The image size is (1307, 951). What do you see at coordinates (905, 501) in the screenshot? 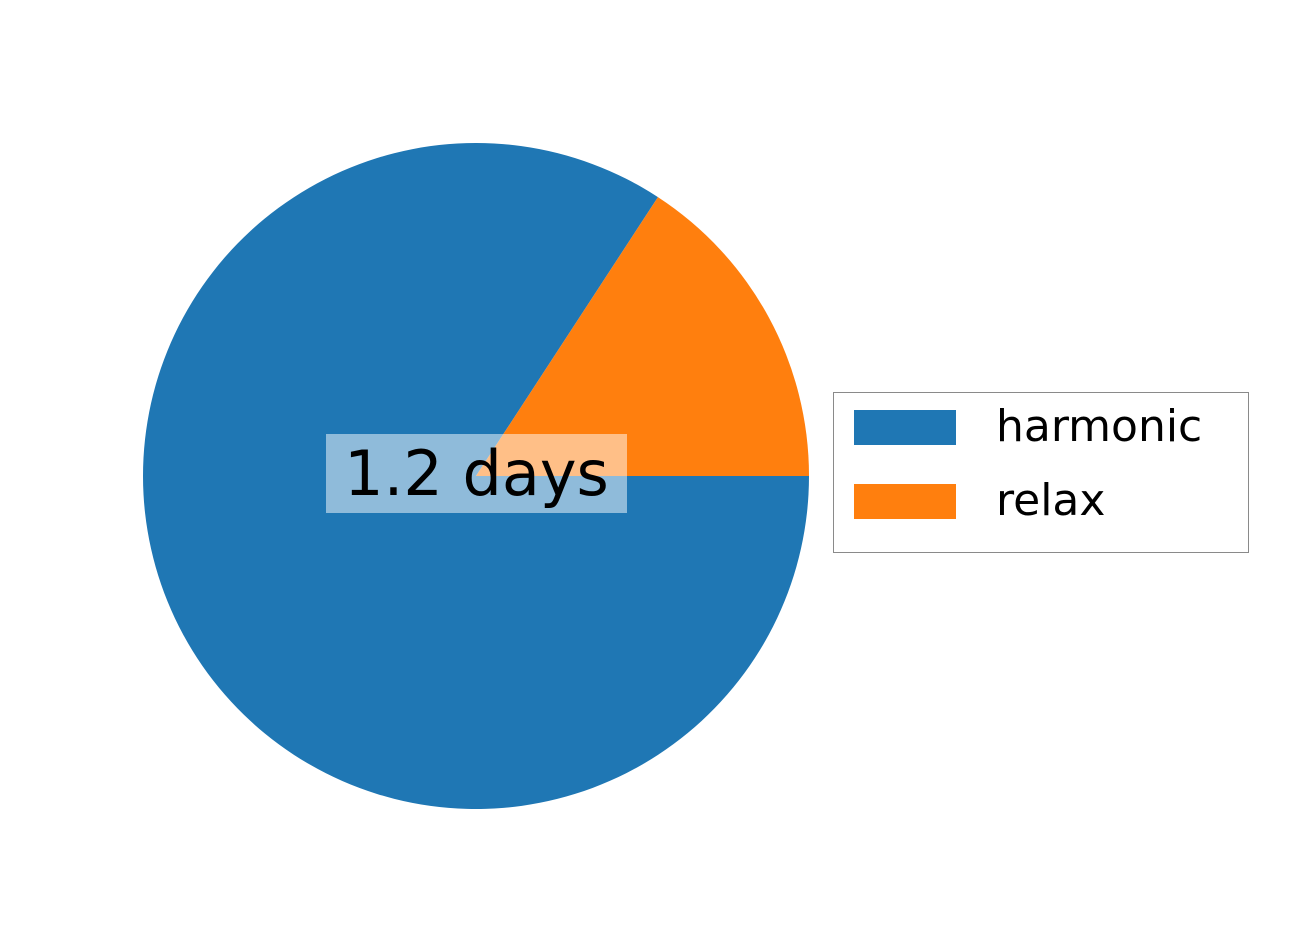
I see `legend-swatch-relax` at bounding box center [905, 501].